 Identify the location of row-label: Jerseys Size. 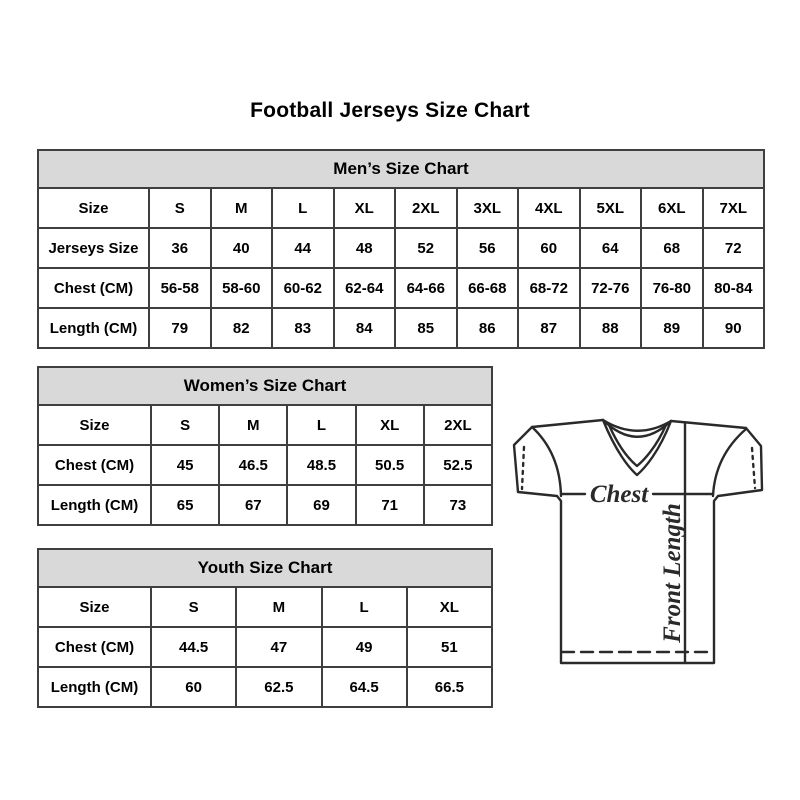
(93, 248).